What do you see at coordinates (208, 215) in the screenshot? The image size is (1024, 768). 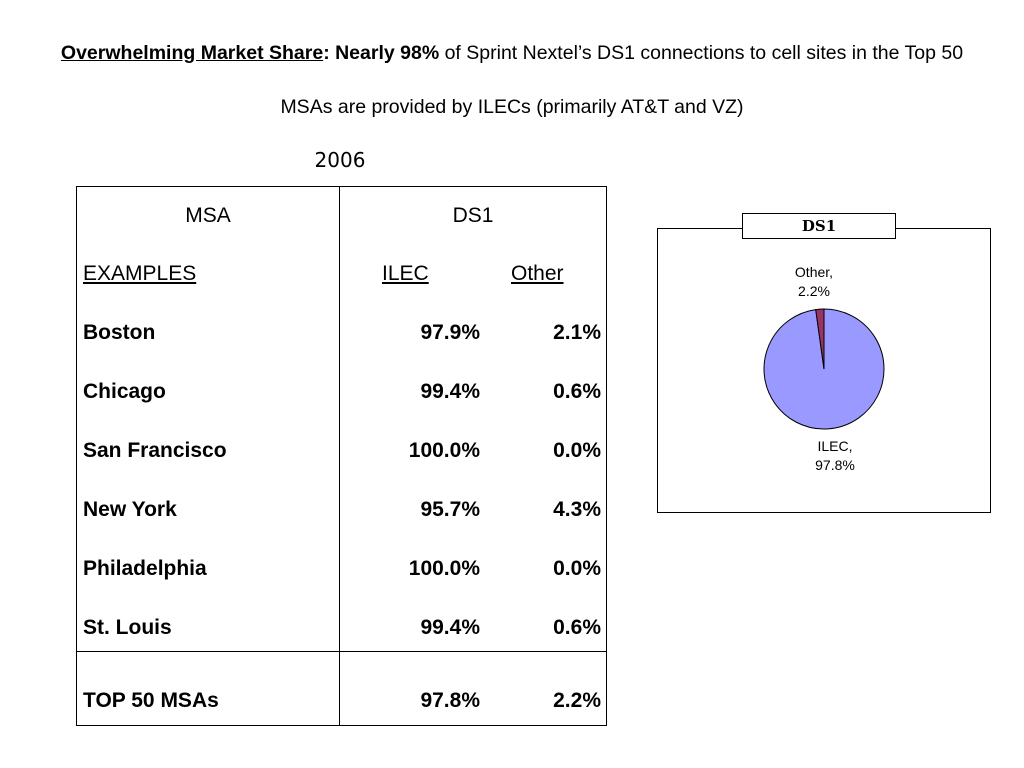 I see `header-msa: MSA` at bounding box center [208, 215].